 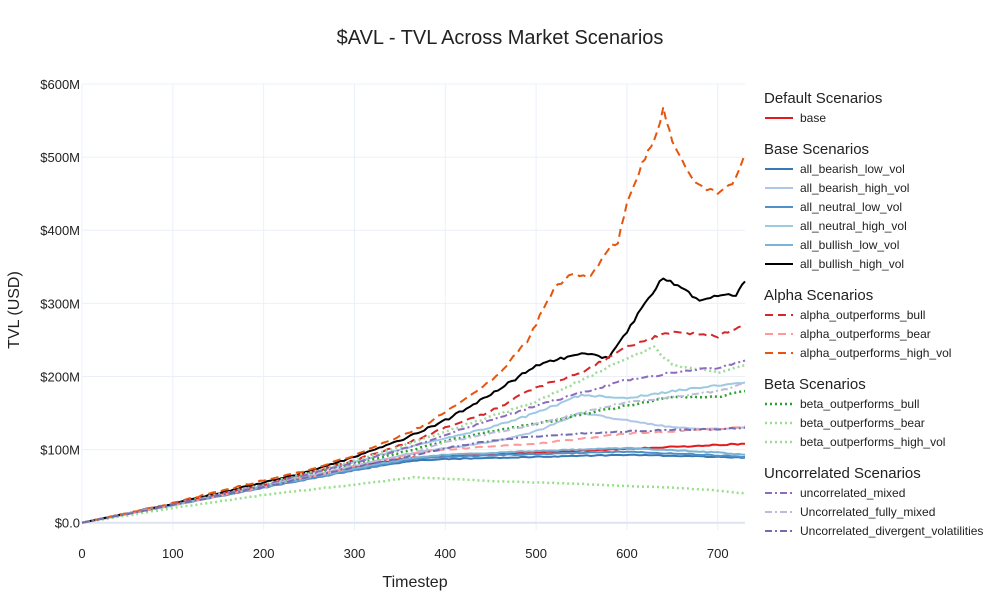 I want to click on x-tick-label: 500, so click(x=536, y=553).